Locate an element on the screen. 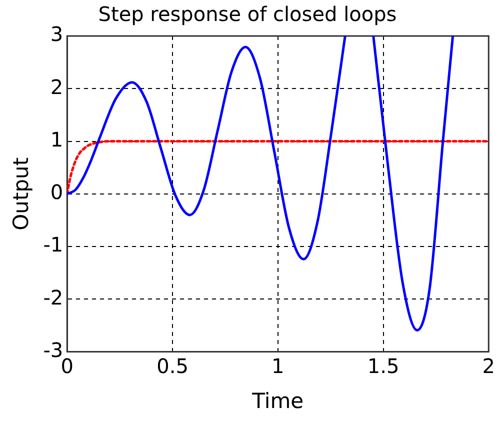 Image resolution: width=499 pixels, height=425 pixels. x-axis-title: Time is located at coordinates (277, 400).